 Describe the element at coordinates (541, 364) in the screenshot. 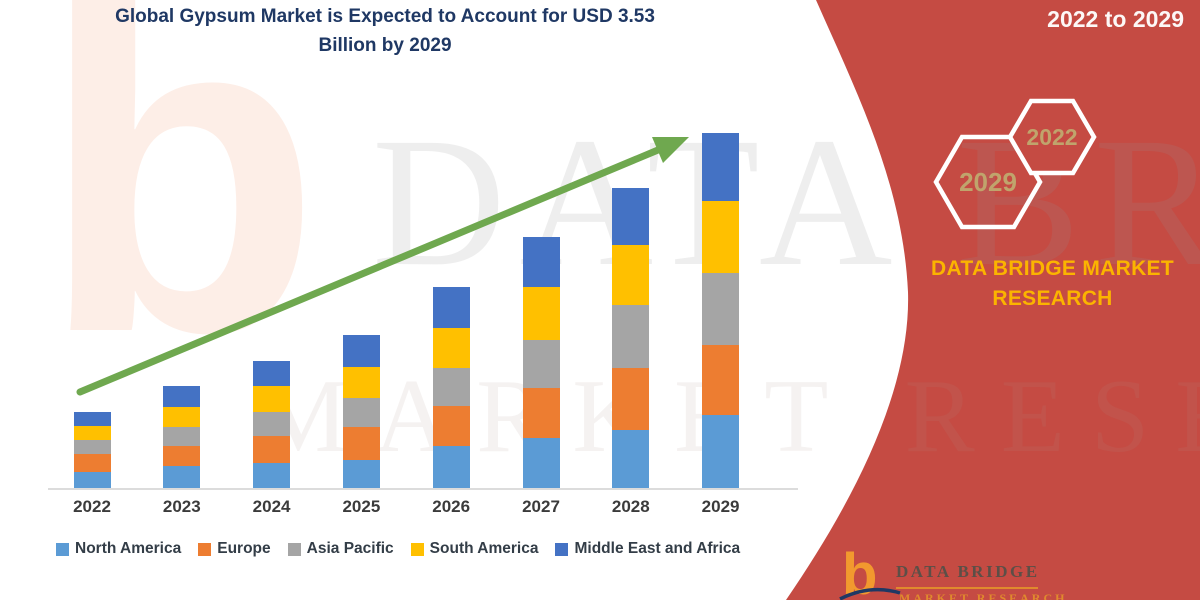

I see `bar-segment-2027-asia-pacific` at that location.